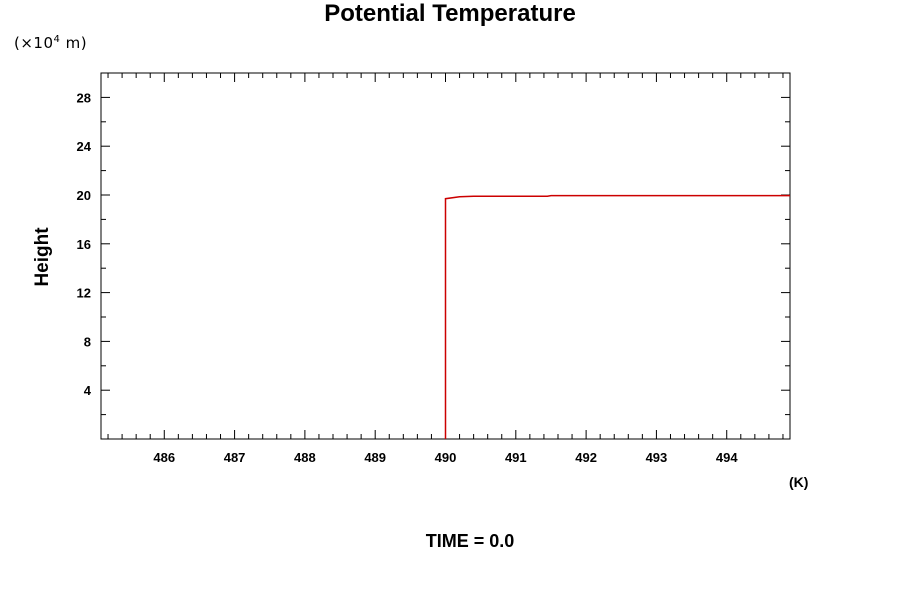  What do you see at coordinates (88, 390) in the screenshot?
I see `y-tick-label: 4` at bounding box center [88, 390].